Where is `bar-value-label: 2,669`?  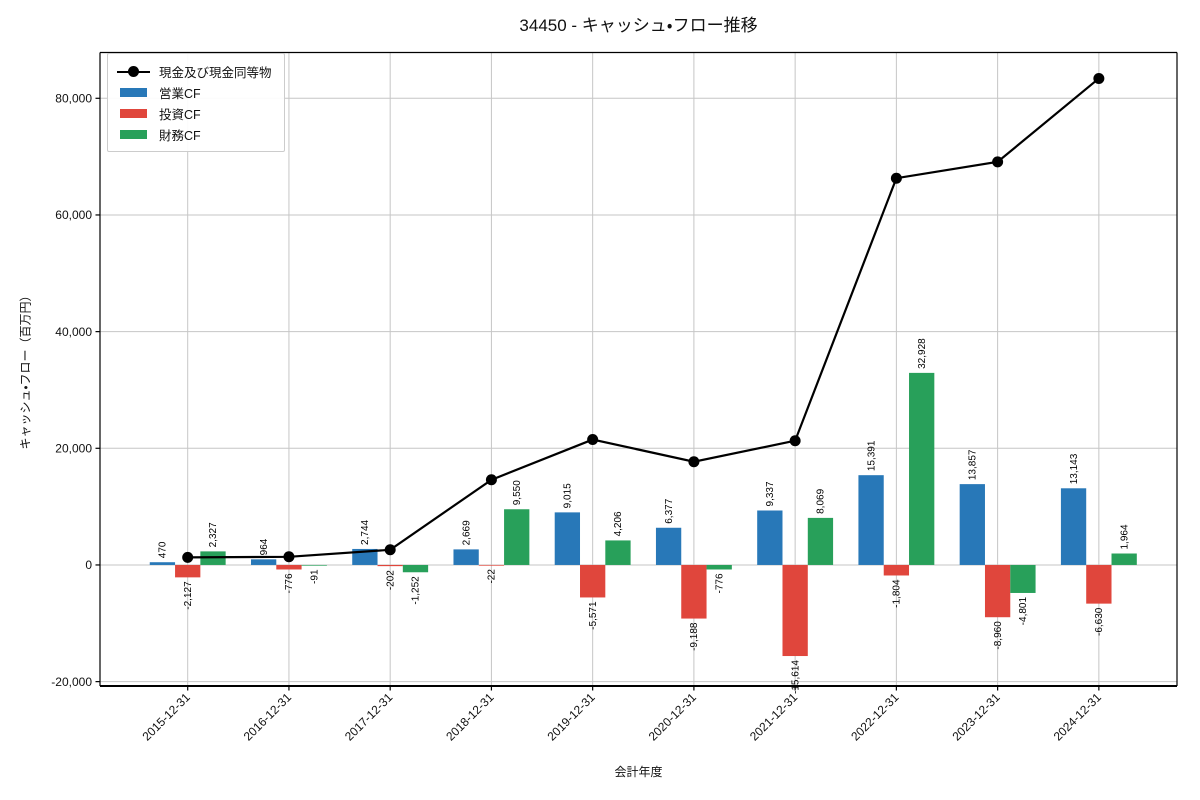 bar-value-label: 2,669 is located at coordinates (466, 532).